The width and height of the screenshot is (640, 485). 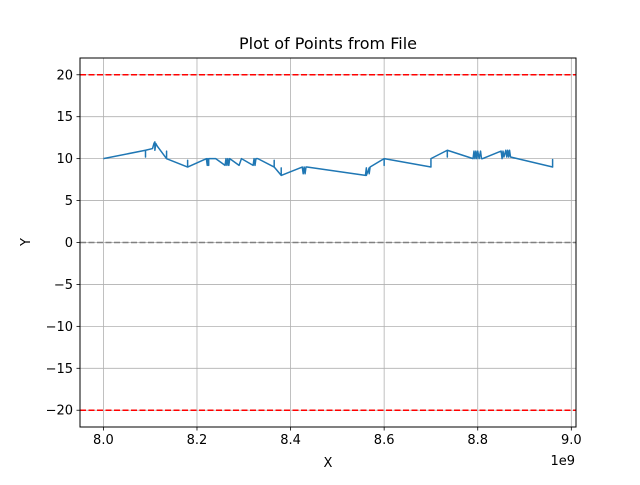 What do you see at coordinates (63, 243) in the screenshot?
I see `y-axis-ticks: −20 −15 −10 −5 0 5 10 15 20` at bounding box center [63, 243].